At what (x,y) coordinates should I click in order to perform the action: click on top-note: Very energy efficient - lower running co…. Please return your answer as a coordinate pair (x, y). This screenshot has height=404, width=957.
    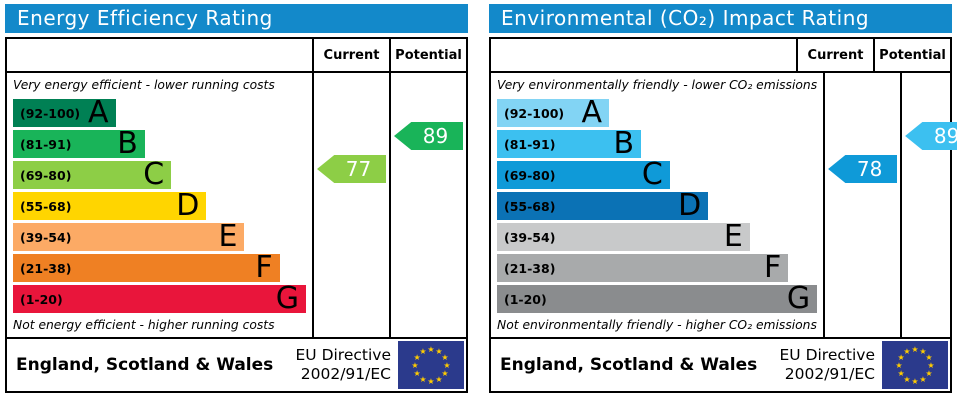
    Looking at the image, I should click on (144, 85).